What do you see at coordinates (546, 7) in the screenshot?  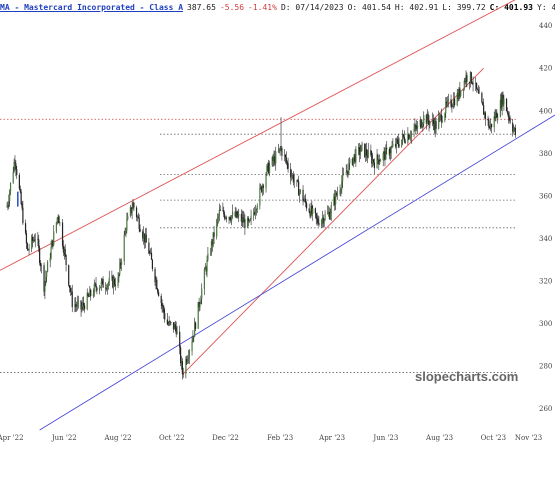 I see `cursor-y-value: Y: 4` at bounding box center [546, 7].